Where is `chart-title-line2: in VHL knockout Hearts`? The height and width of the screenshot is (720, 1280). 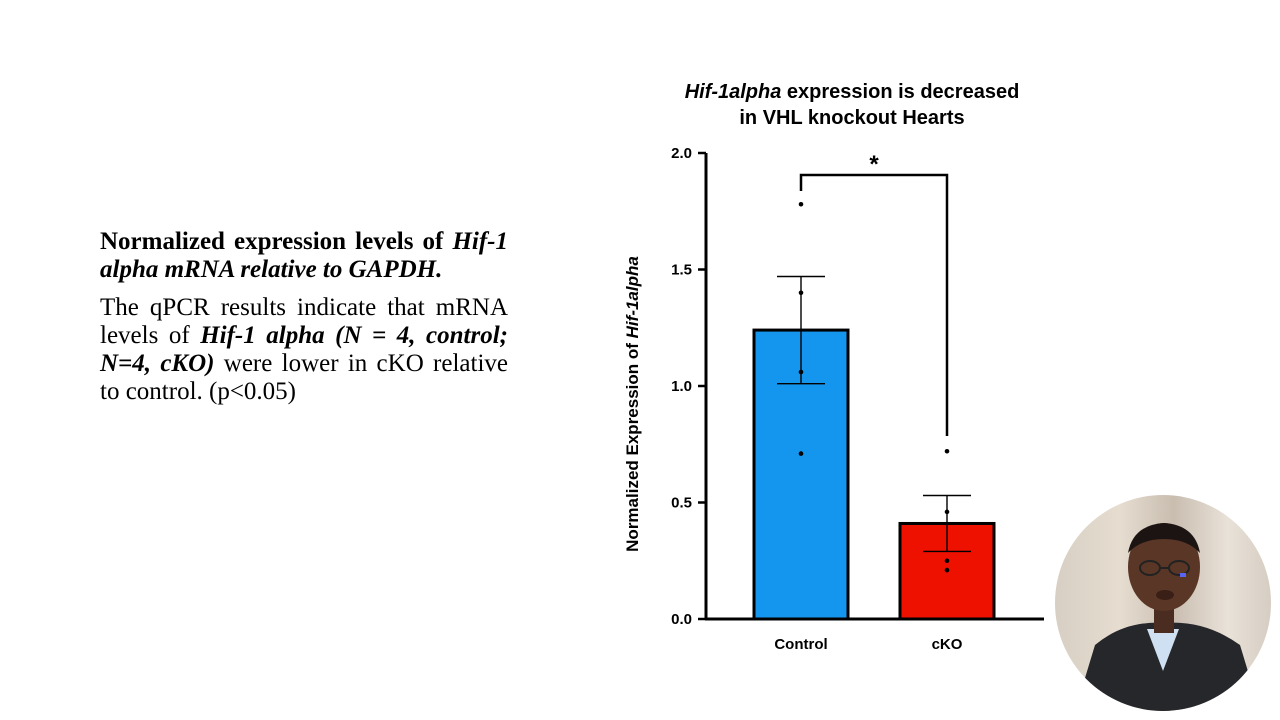
chart-title-line2: in VHL knockout Hearts is located at coordinates (852, 118).